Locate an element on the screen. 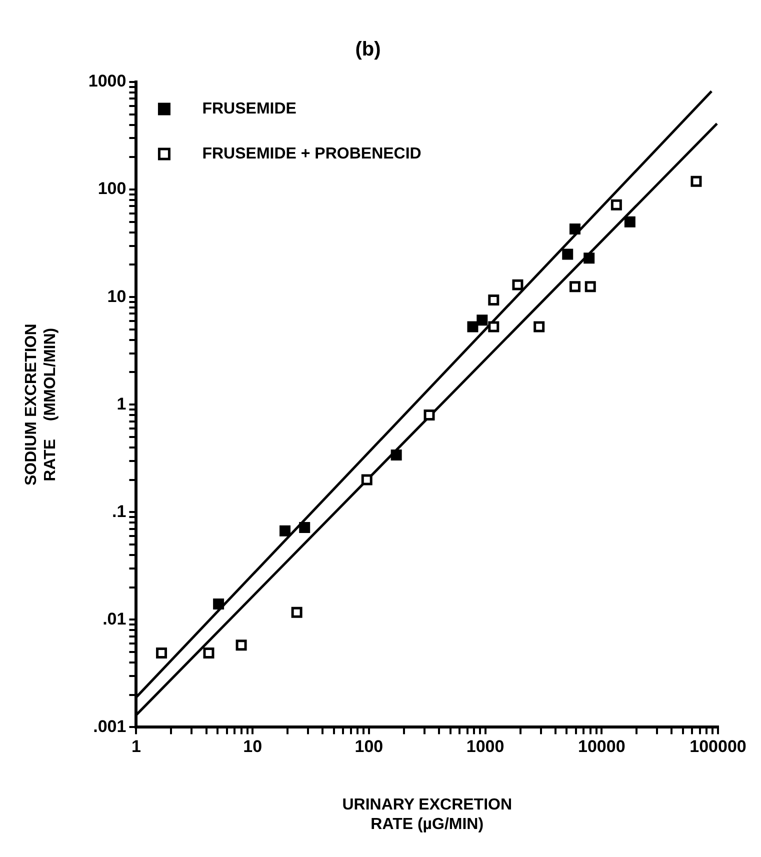 This screenshot has width=761, height=857. x-tick-label: 100 is located at coordinates (369, 746).